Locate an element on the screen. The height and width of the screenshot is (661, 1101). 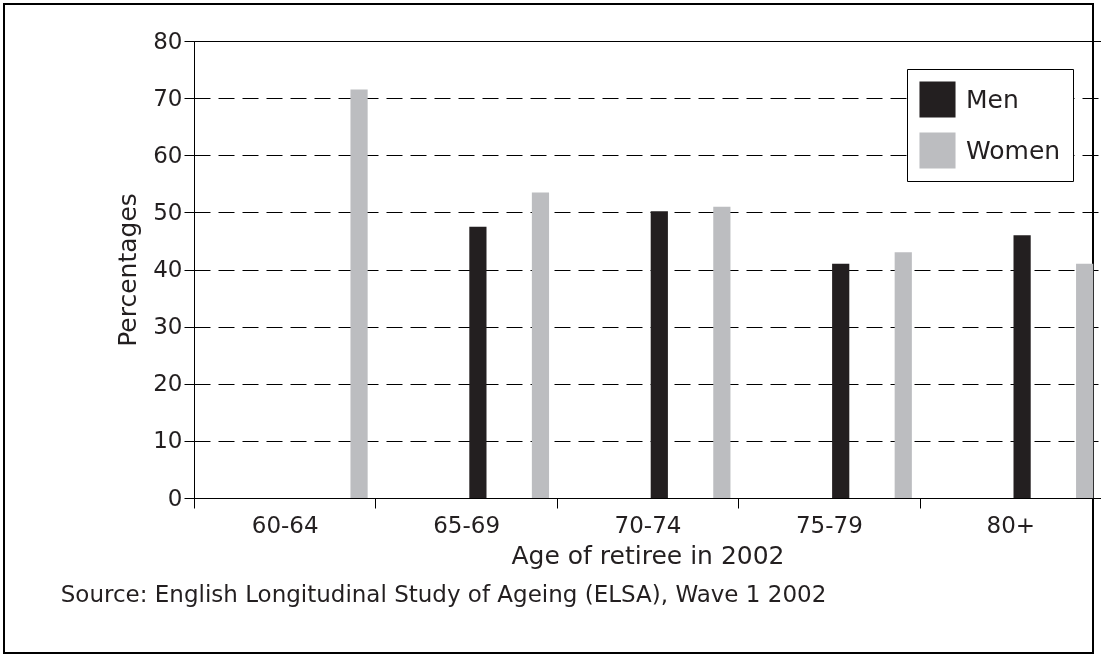
y-axis-title: Percentages is located at coordinates (128, 270).